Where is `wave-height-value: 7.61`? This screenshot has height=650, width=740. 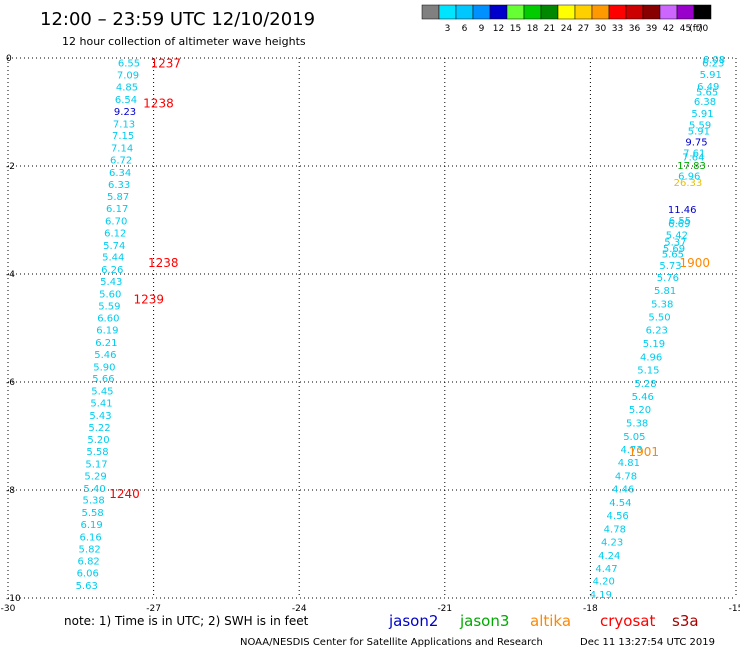 wave-height-value: 7.61 is located at coordinates (694, 154).